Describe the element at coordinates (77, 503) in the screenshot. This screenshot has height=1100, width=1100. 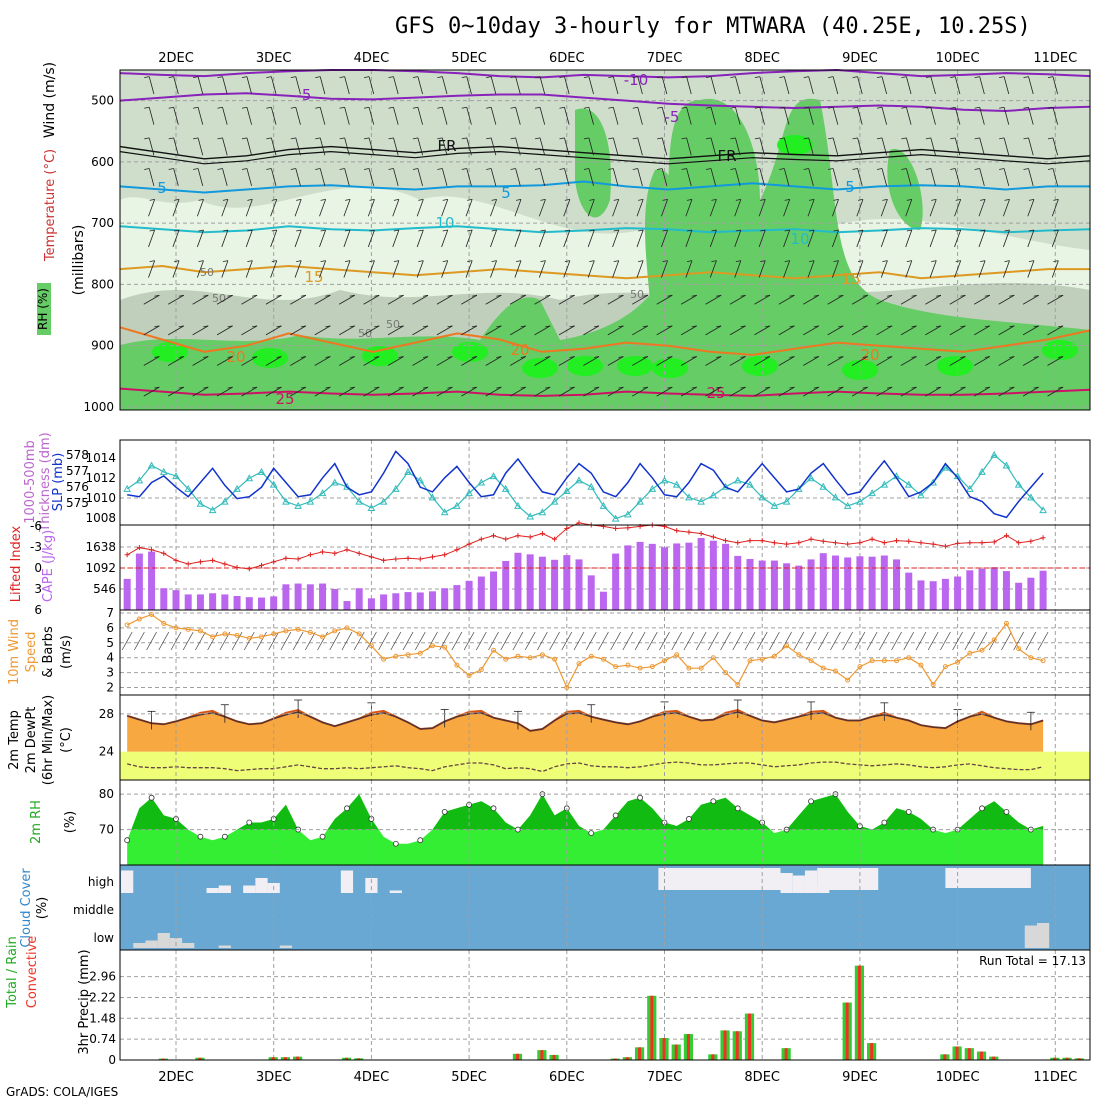
I see `thickness-tick-label: 575` at that location.